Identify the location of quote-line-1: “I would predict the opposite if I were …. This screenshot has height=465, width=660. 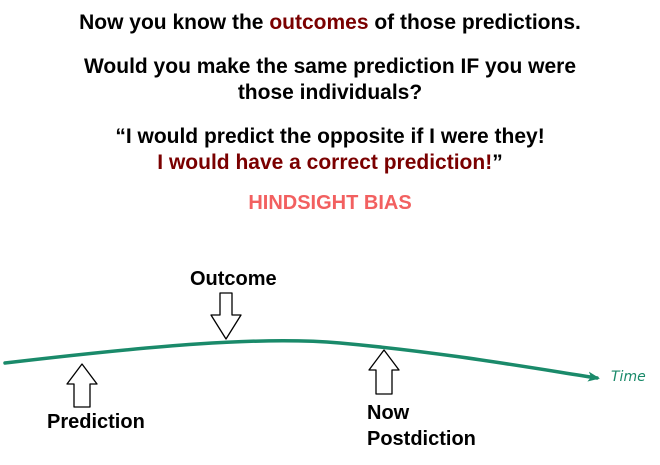
(330, 136).